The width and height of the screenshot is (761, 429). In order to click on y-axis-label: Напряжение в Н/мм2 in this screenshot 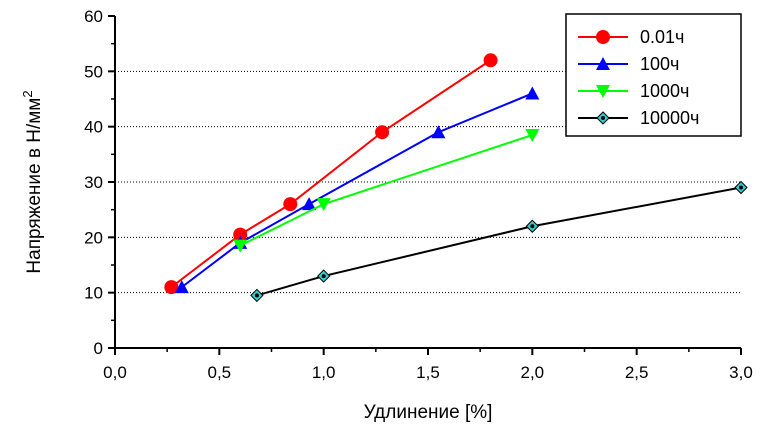, I will do `click(32, 181)`.